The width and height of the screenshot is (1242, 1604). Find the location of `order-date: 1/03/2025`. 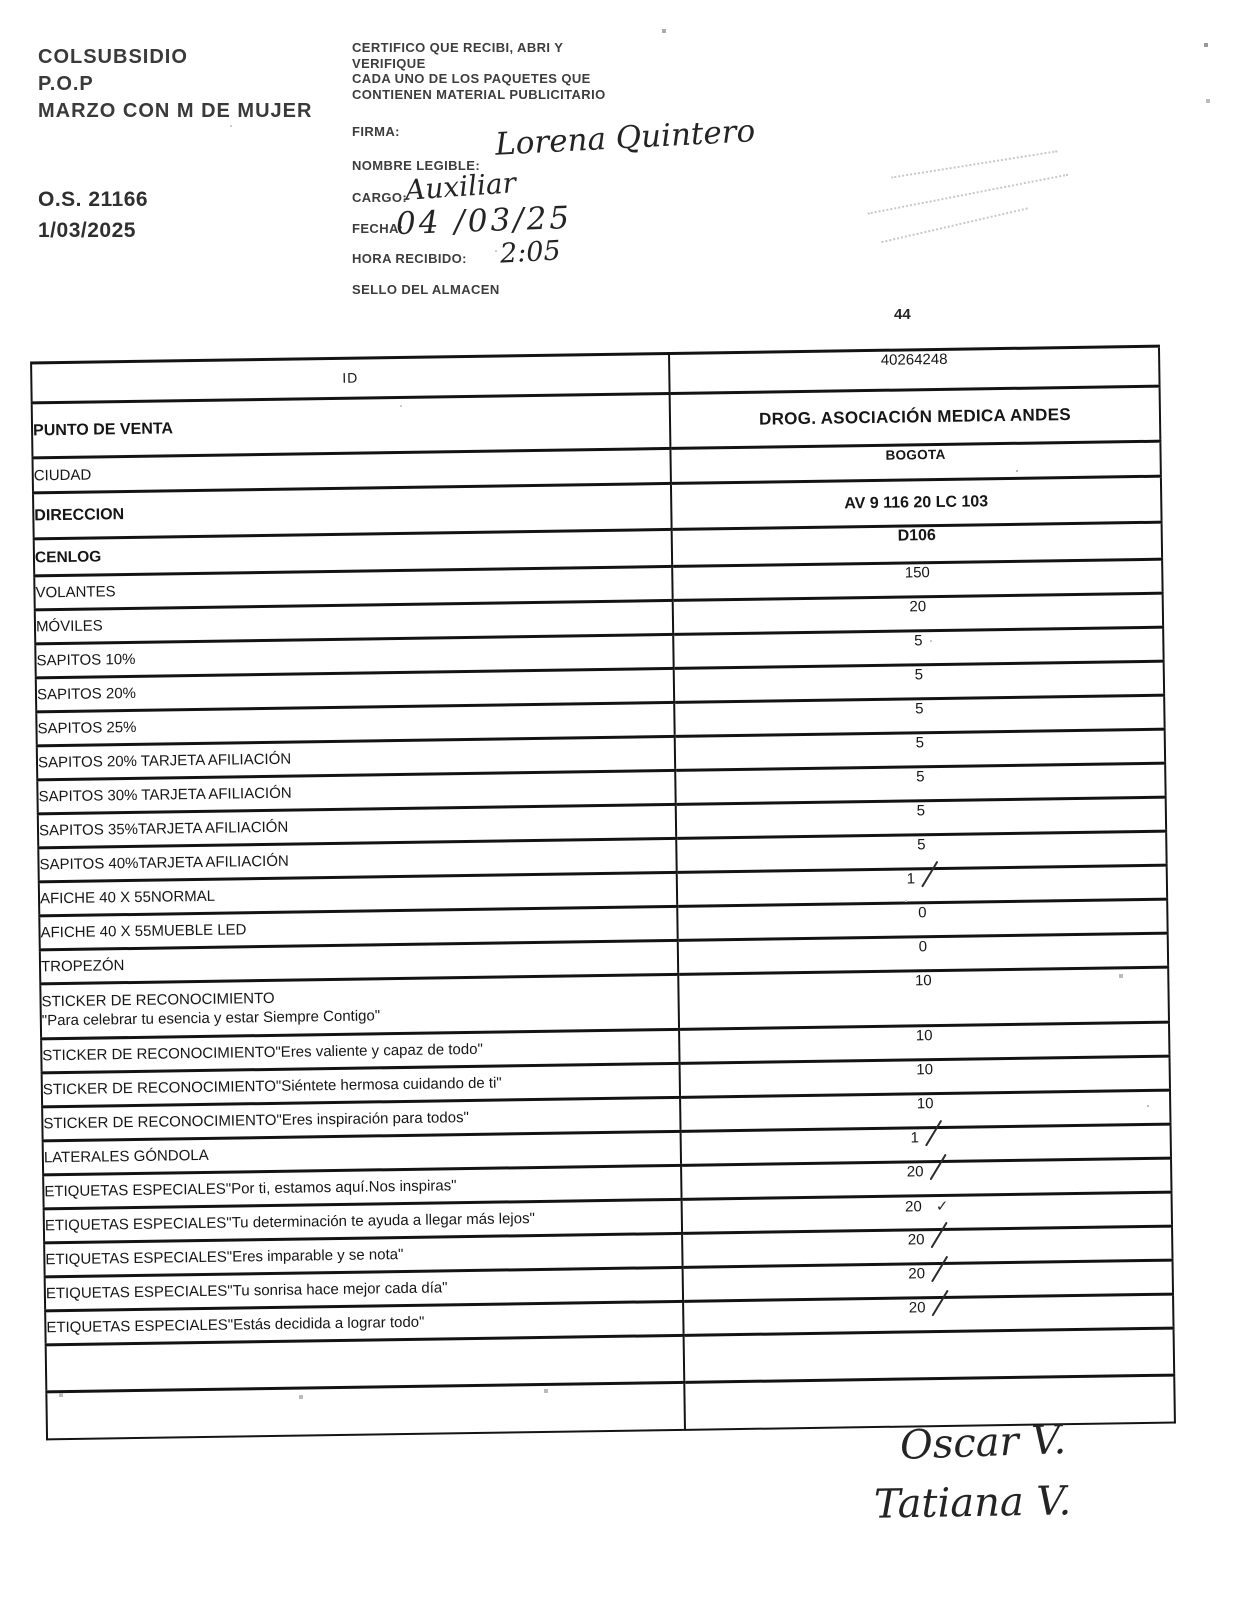

order-date: 1/03/2025 is located at coordinates (87, 230).